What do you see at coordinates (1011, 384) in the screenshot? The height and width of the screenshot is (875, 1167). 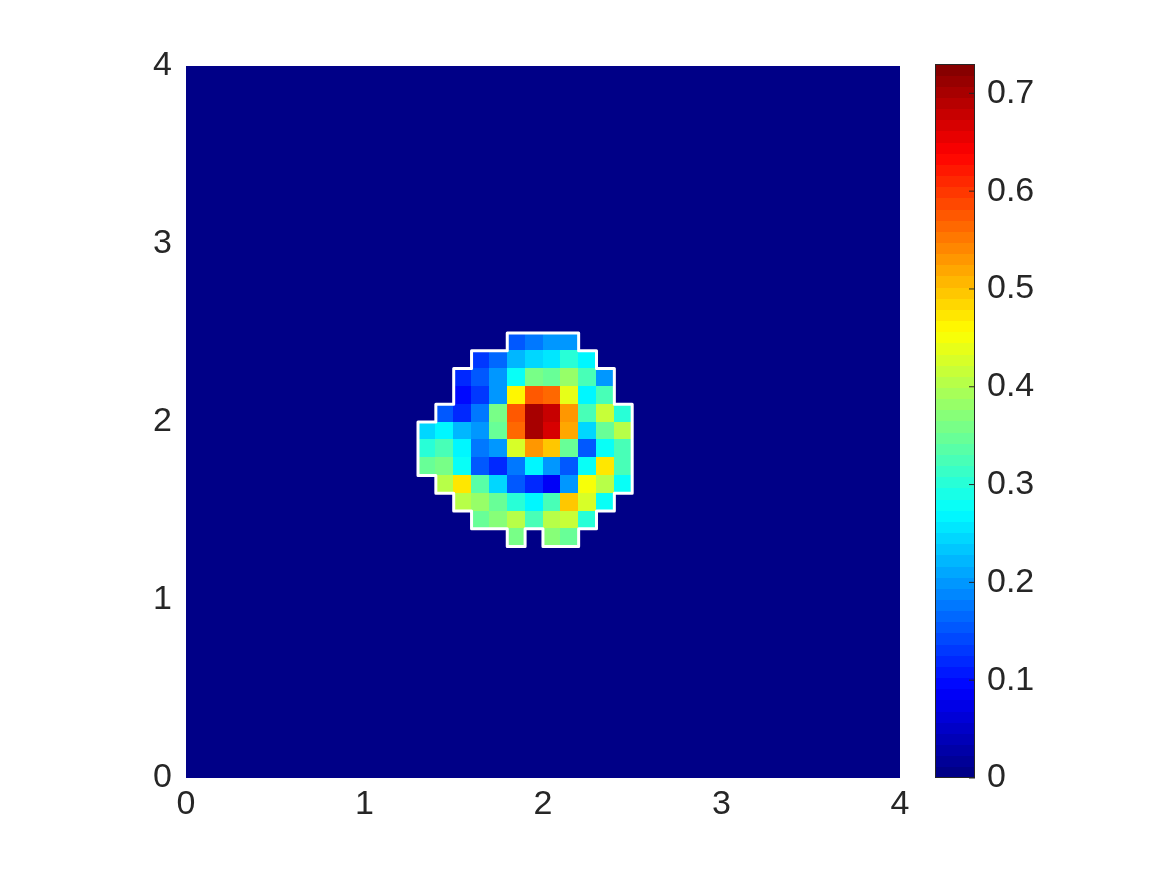 I see `color-bar-label: 0.4` at bounding box center [1011, 384].